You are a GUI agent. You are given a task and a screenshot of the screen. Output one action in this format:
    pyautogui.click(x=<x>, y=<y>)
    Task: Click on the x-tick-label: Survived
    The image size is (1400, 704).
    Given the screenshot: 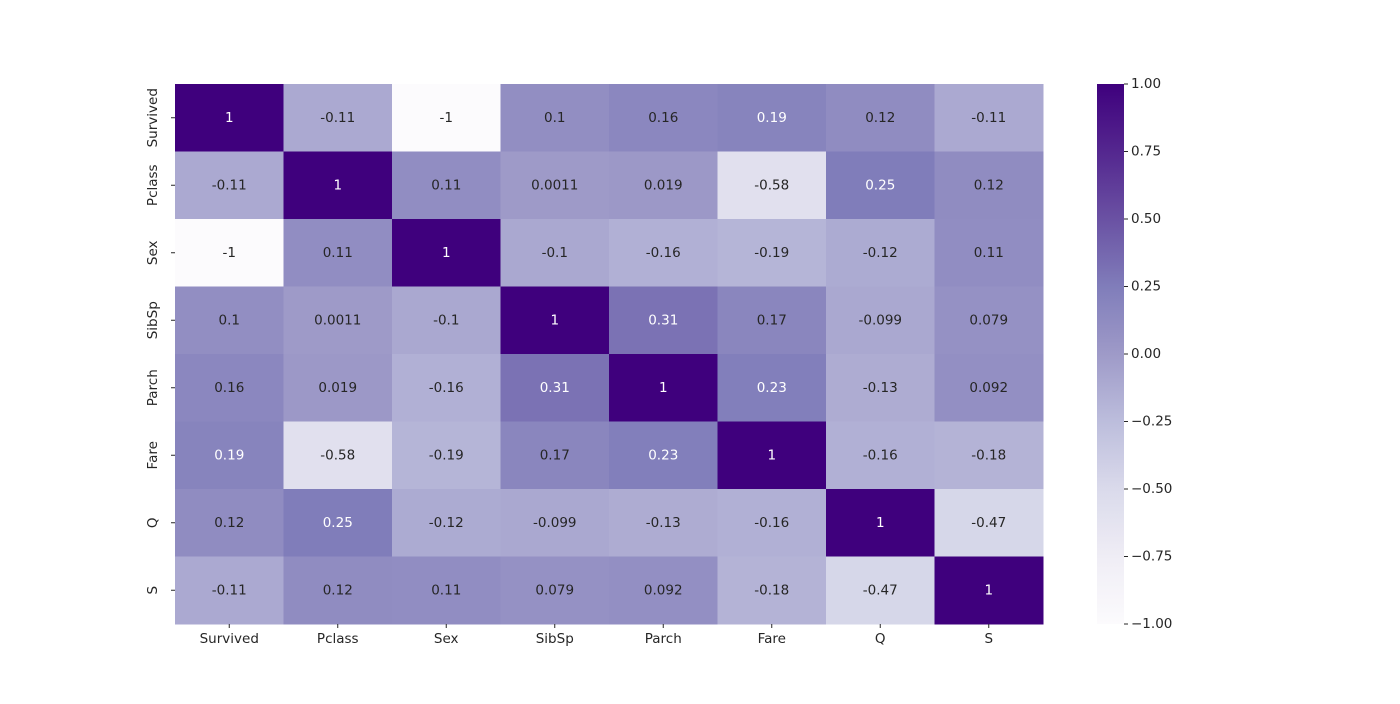 What is the action you would take?
    pyautogui.click(x=229, y=639)
    